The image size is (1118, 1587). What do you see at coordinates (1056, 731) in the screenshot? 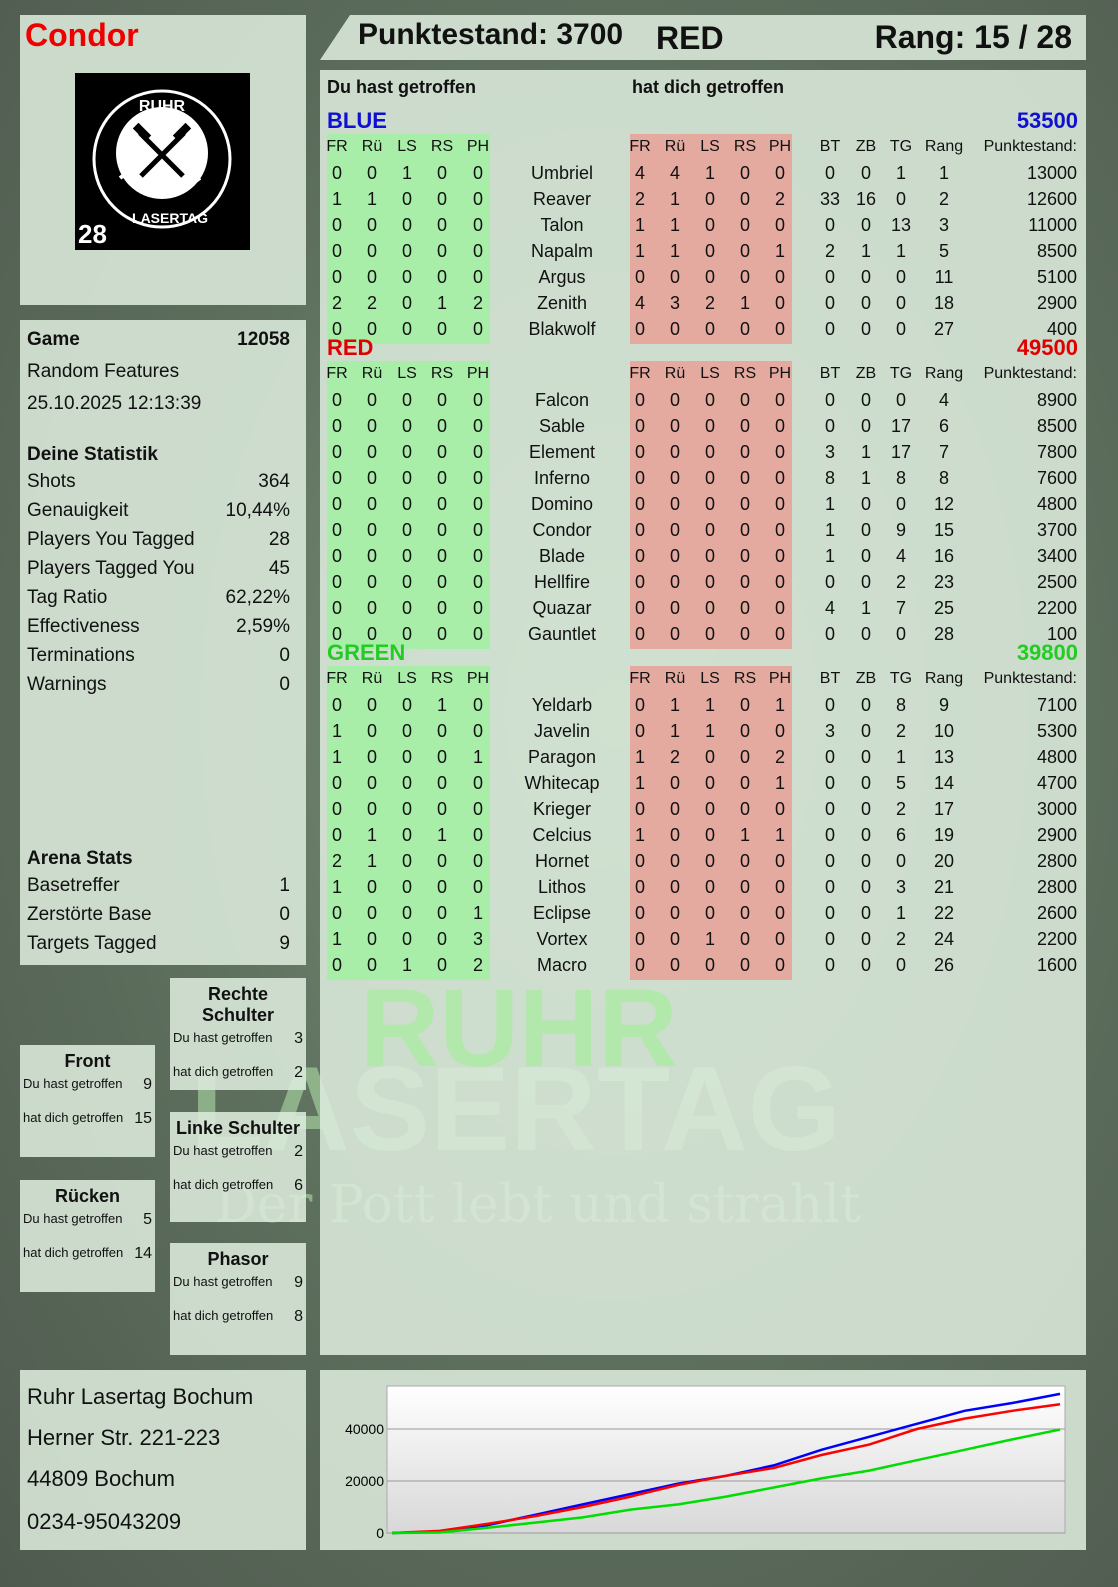
I see `player-score: 5300` at bounding box center [1056, 731].